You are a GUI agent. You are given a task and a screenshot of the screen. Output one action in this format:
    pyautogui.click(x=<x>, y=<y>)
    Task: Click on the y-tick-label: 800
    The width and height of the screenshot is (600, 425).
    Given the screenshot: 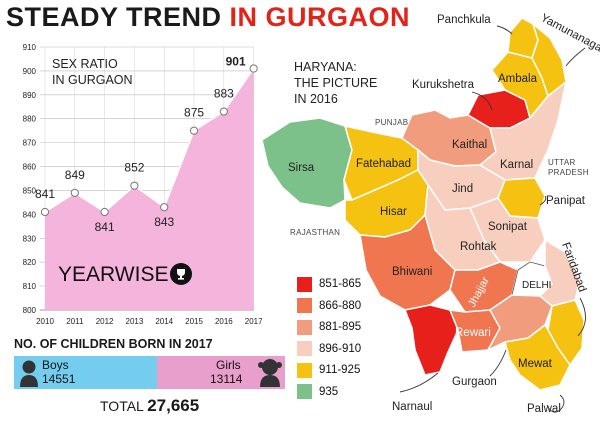 What is the action you would take?
    pyautogui.click(x=30, y=310)
    